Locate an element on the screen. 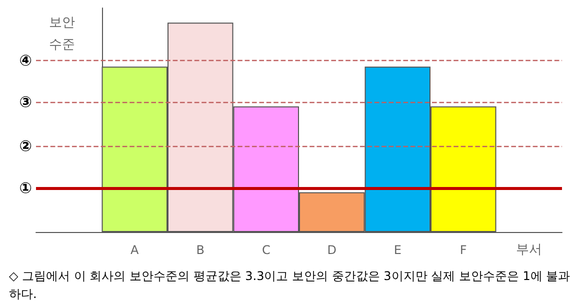 This screenshot has width=582, height=303. x-axis-title: 부서 is located at coordinates (529, 250).